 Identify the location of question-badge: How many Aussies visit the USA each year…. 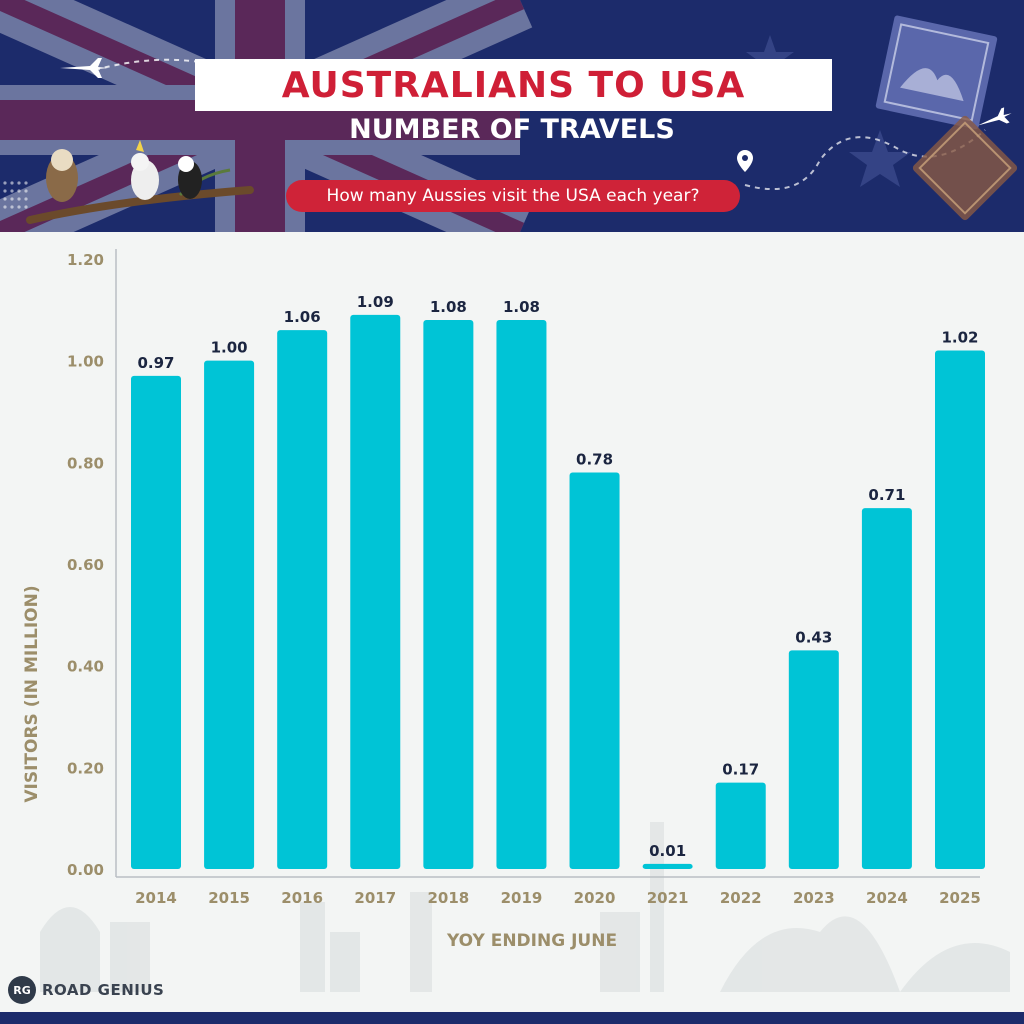
(513, 196).